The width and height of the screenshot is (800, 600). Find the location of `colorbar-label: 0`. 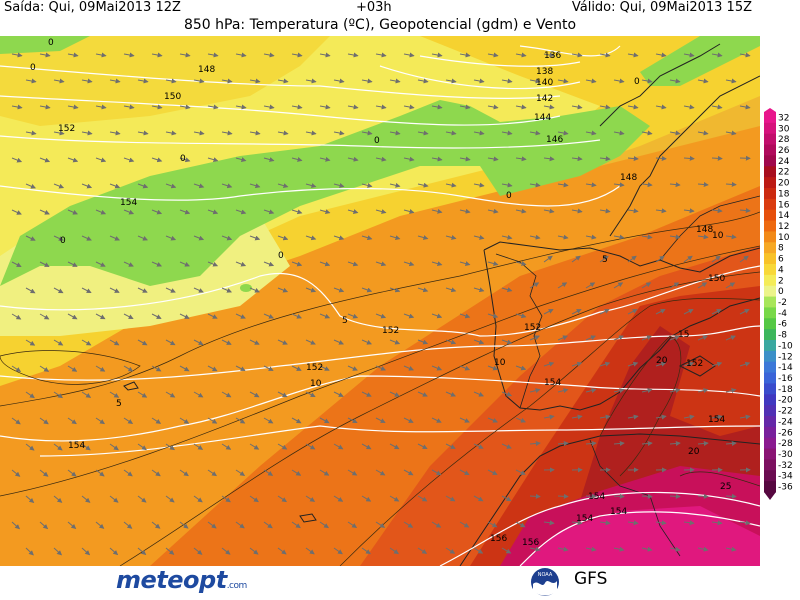

colorbar-label: 0 is located at coordinates (781, 292).